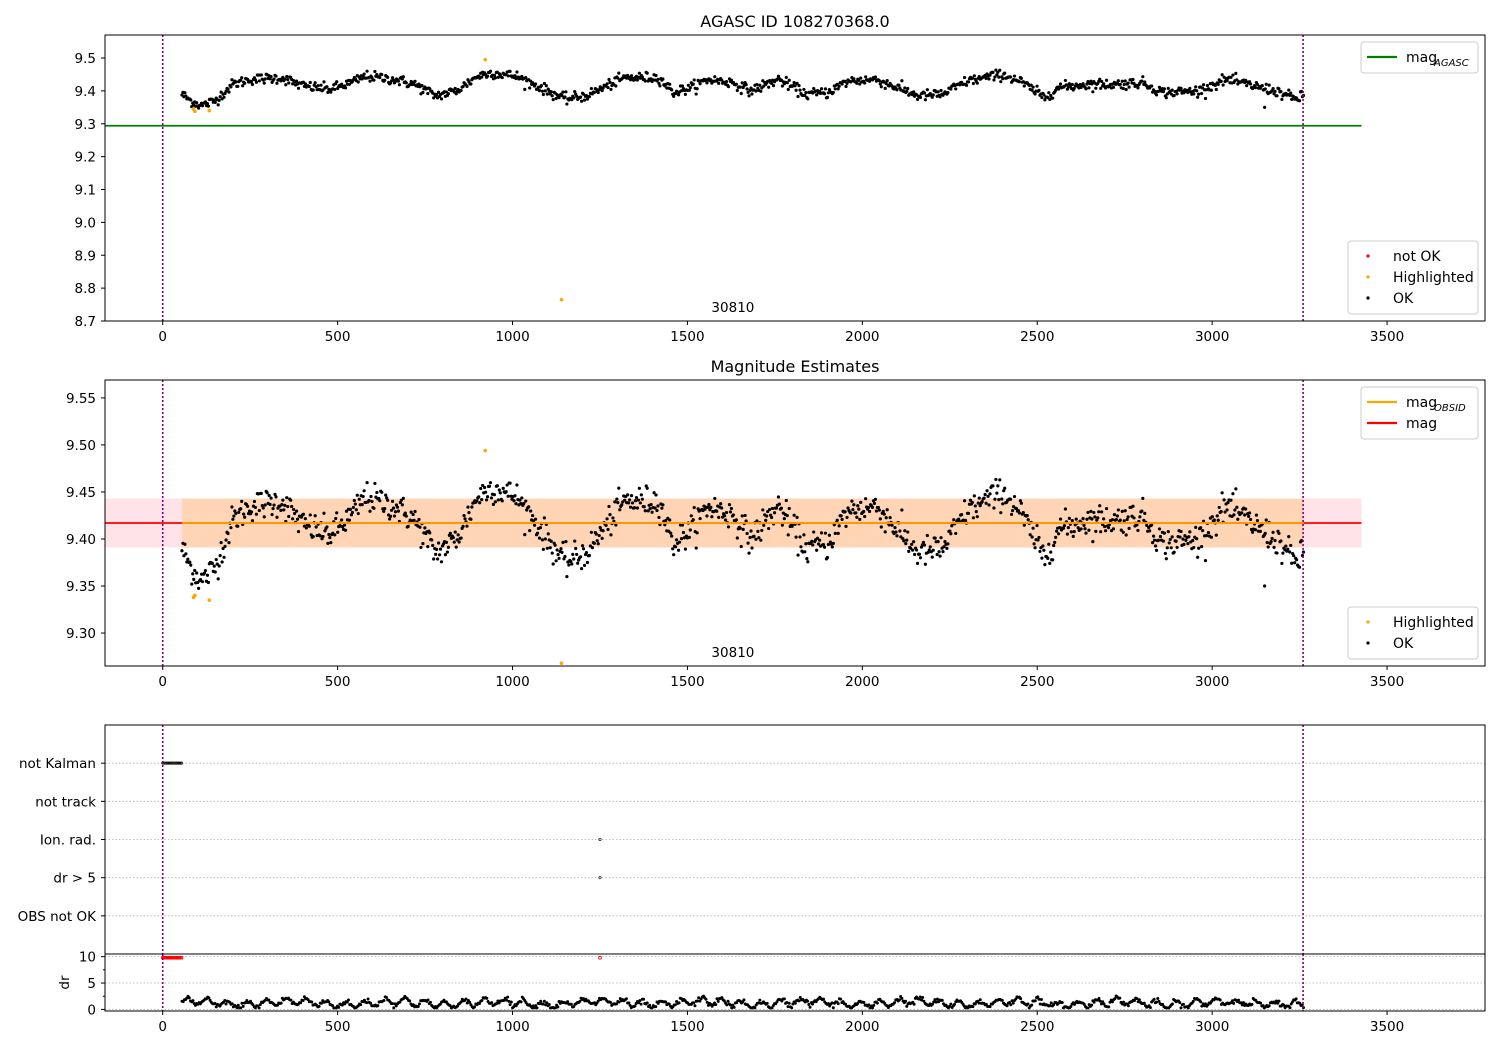 The height and width of the screenshot is (1050, 1500). Describe the element at coordinates (81, 399) in the screenshot. I see `y-tick-label: 9.55` at that location.